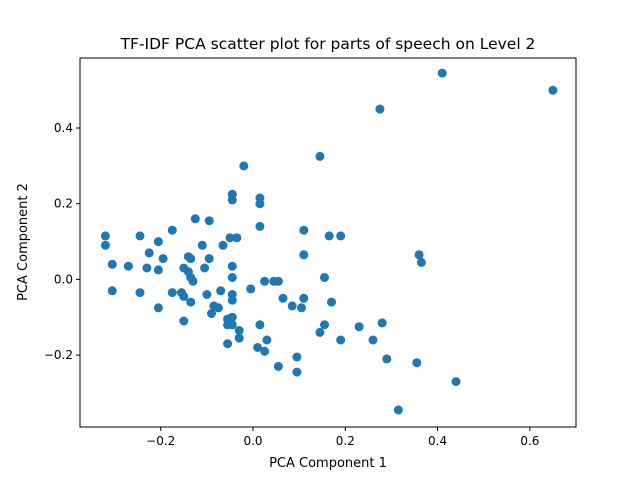  Describe the element at coordinates (160, 441) in the screenshot. I see `x-tick-label: −0.2` at that location.